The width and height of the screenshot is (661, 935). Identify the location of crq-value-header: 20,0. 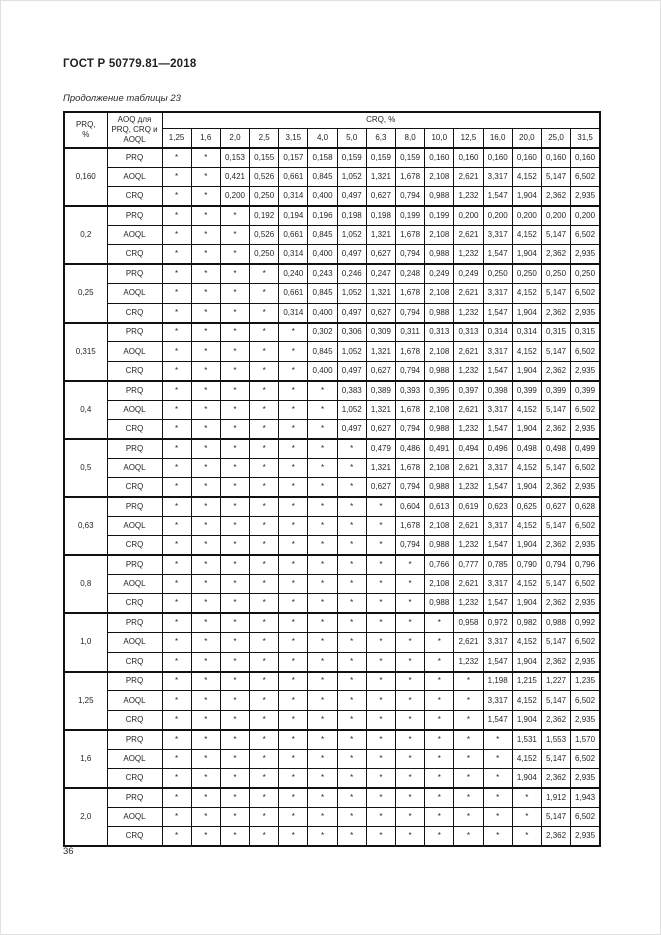
(526, 138).